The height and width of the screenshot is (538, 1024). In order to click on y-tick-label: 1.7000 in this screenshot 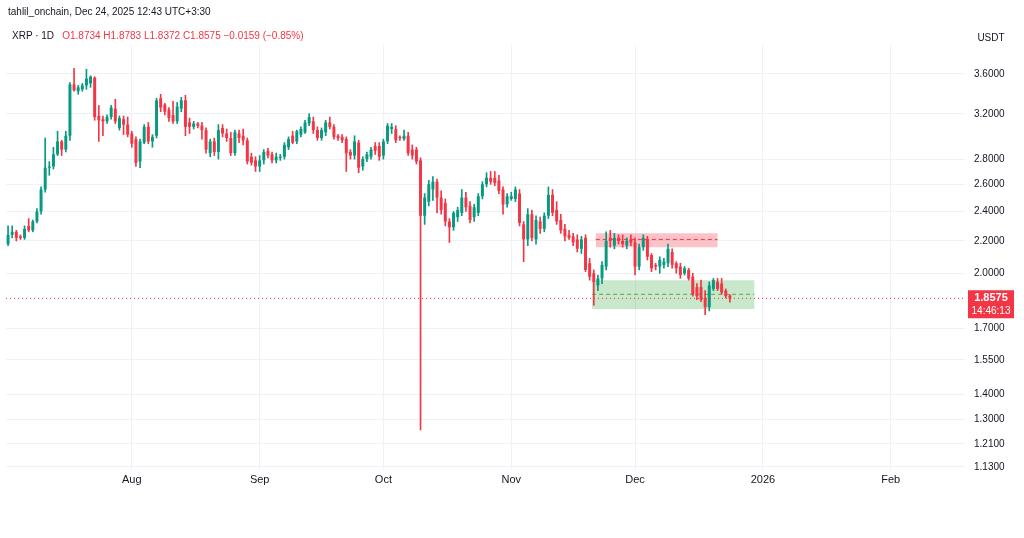, I will do `click(990, 328)`.